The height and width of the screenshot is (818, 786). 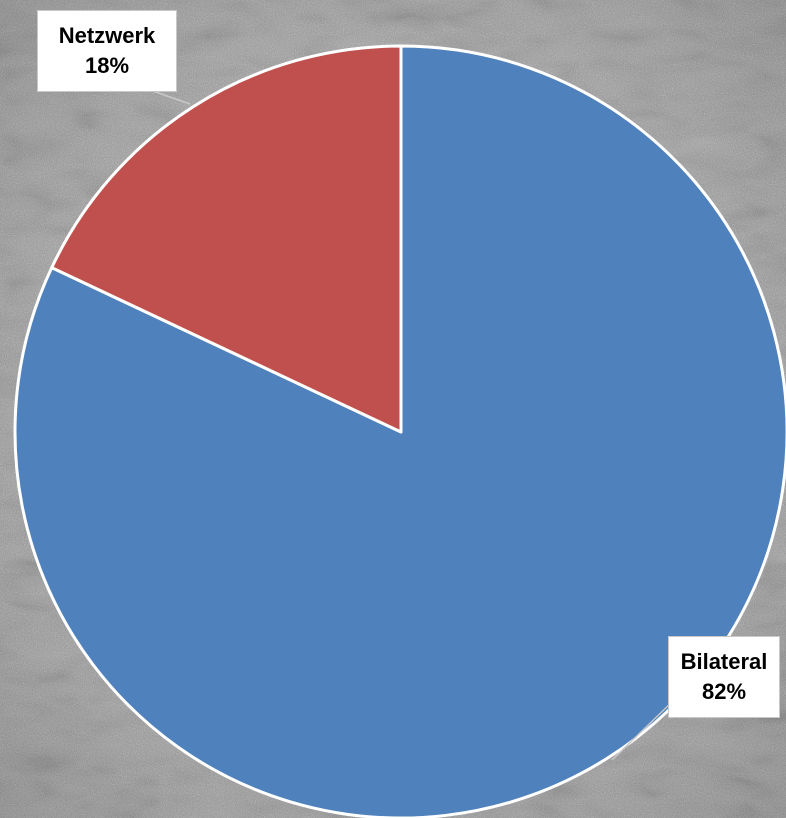 I want to click on data-label-percent: 18%, so click(x=107, y=65).